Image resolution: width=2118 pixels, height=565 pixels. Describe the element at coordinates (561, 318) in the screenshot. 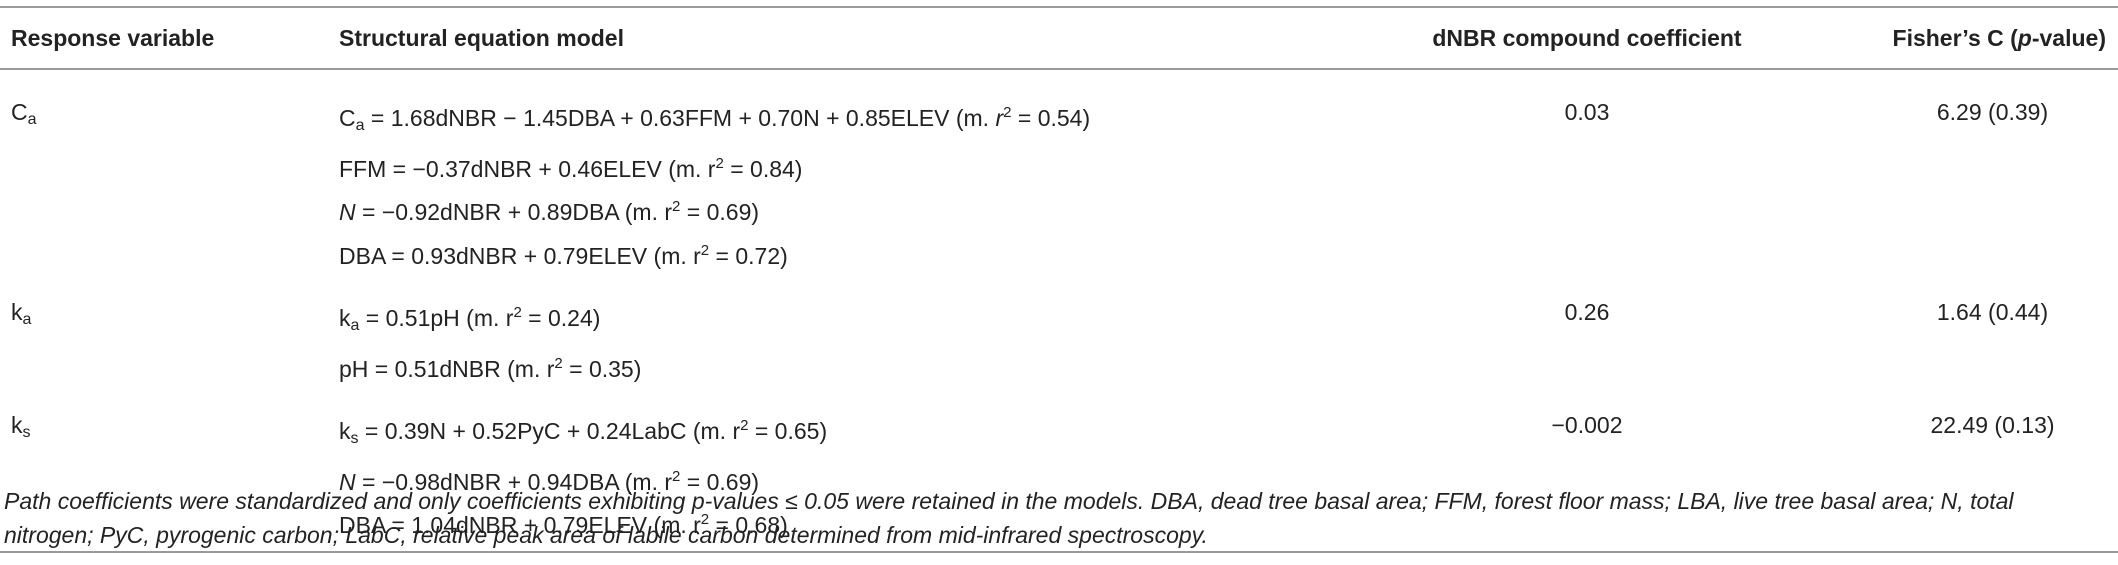

I see `text-run: = 0.24)` at that location.